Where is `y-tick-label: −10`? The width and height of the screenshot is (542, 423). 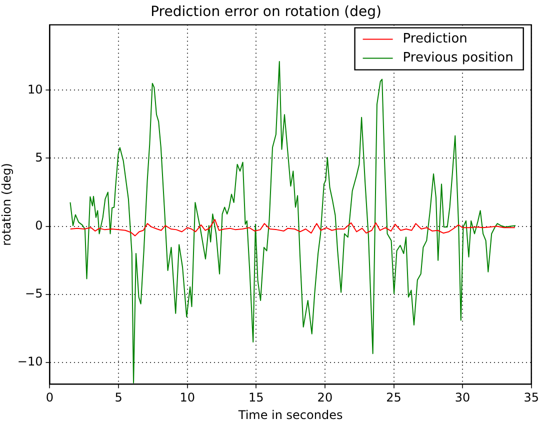 y-tick-label: −10 is located at coordinates (30, 361).